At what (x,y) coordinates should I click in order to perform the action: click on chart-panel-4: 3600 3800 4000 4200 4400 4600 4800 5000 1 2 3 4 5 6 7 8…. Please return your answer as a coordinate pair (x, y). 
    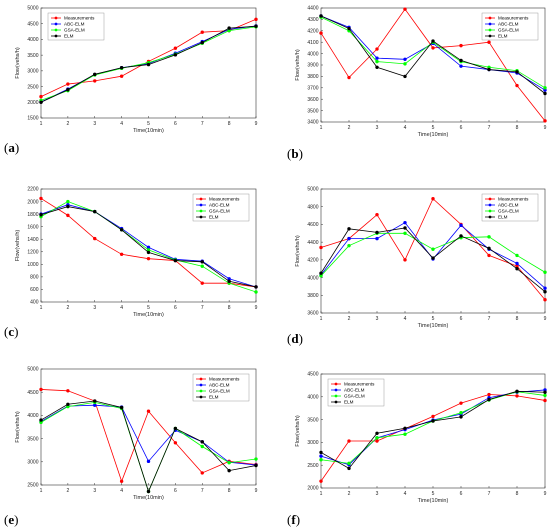
    Looking at the image, I should click on (417, 266).